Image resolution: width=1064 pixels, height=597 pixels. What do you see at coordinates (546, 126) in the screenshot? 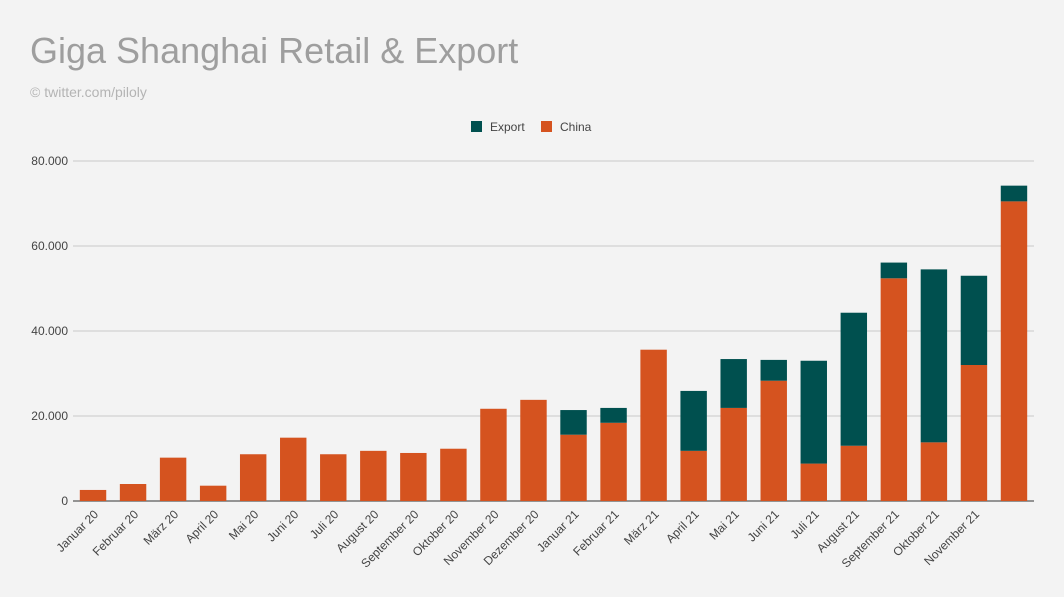
I see `legend-swatch-china` at bounding box center [546, 126].